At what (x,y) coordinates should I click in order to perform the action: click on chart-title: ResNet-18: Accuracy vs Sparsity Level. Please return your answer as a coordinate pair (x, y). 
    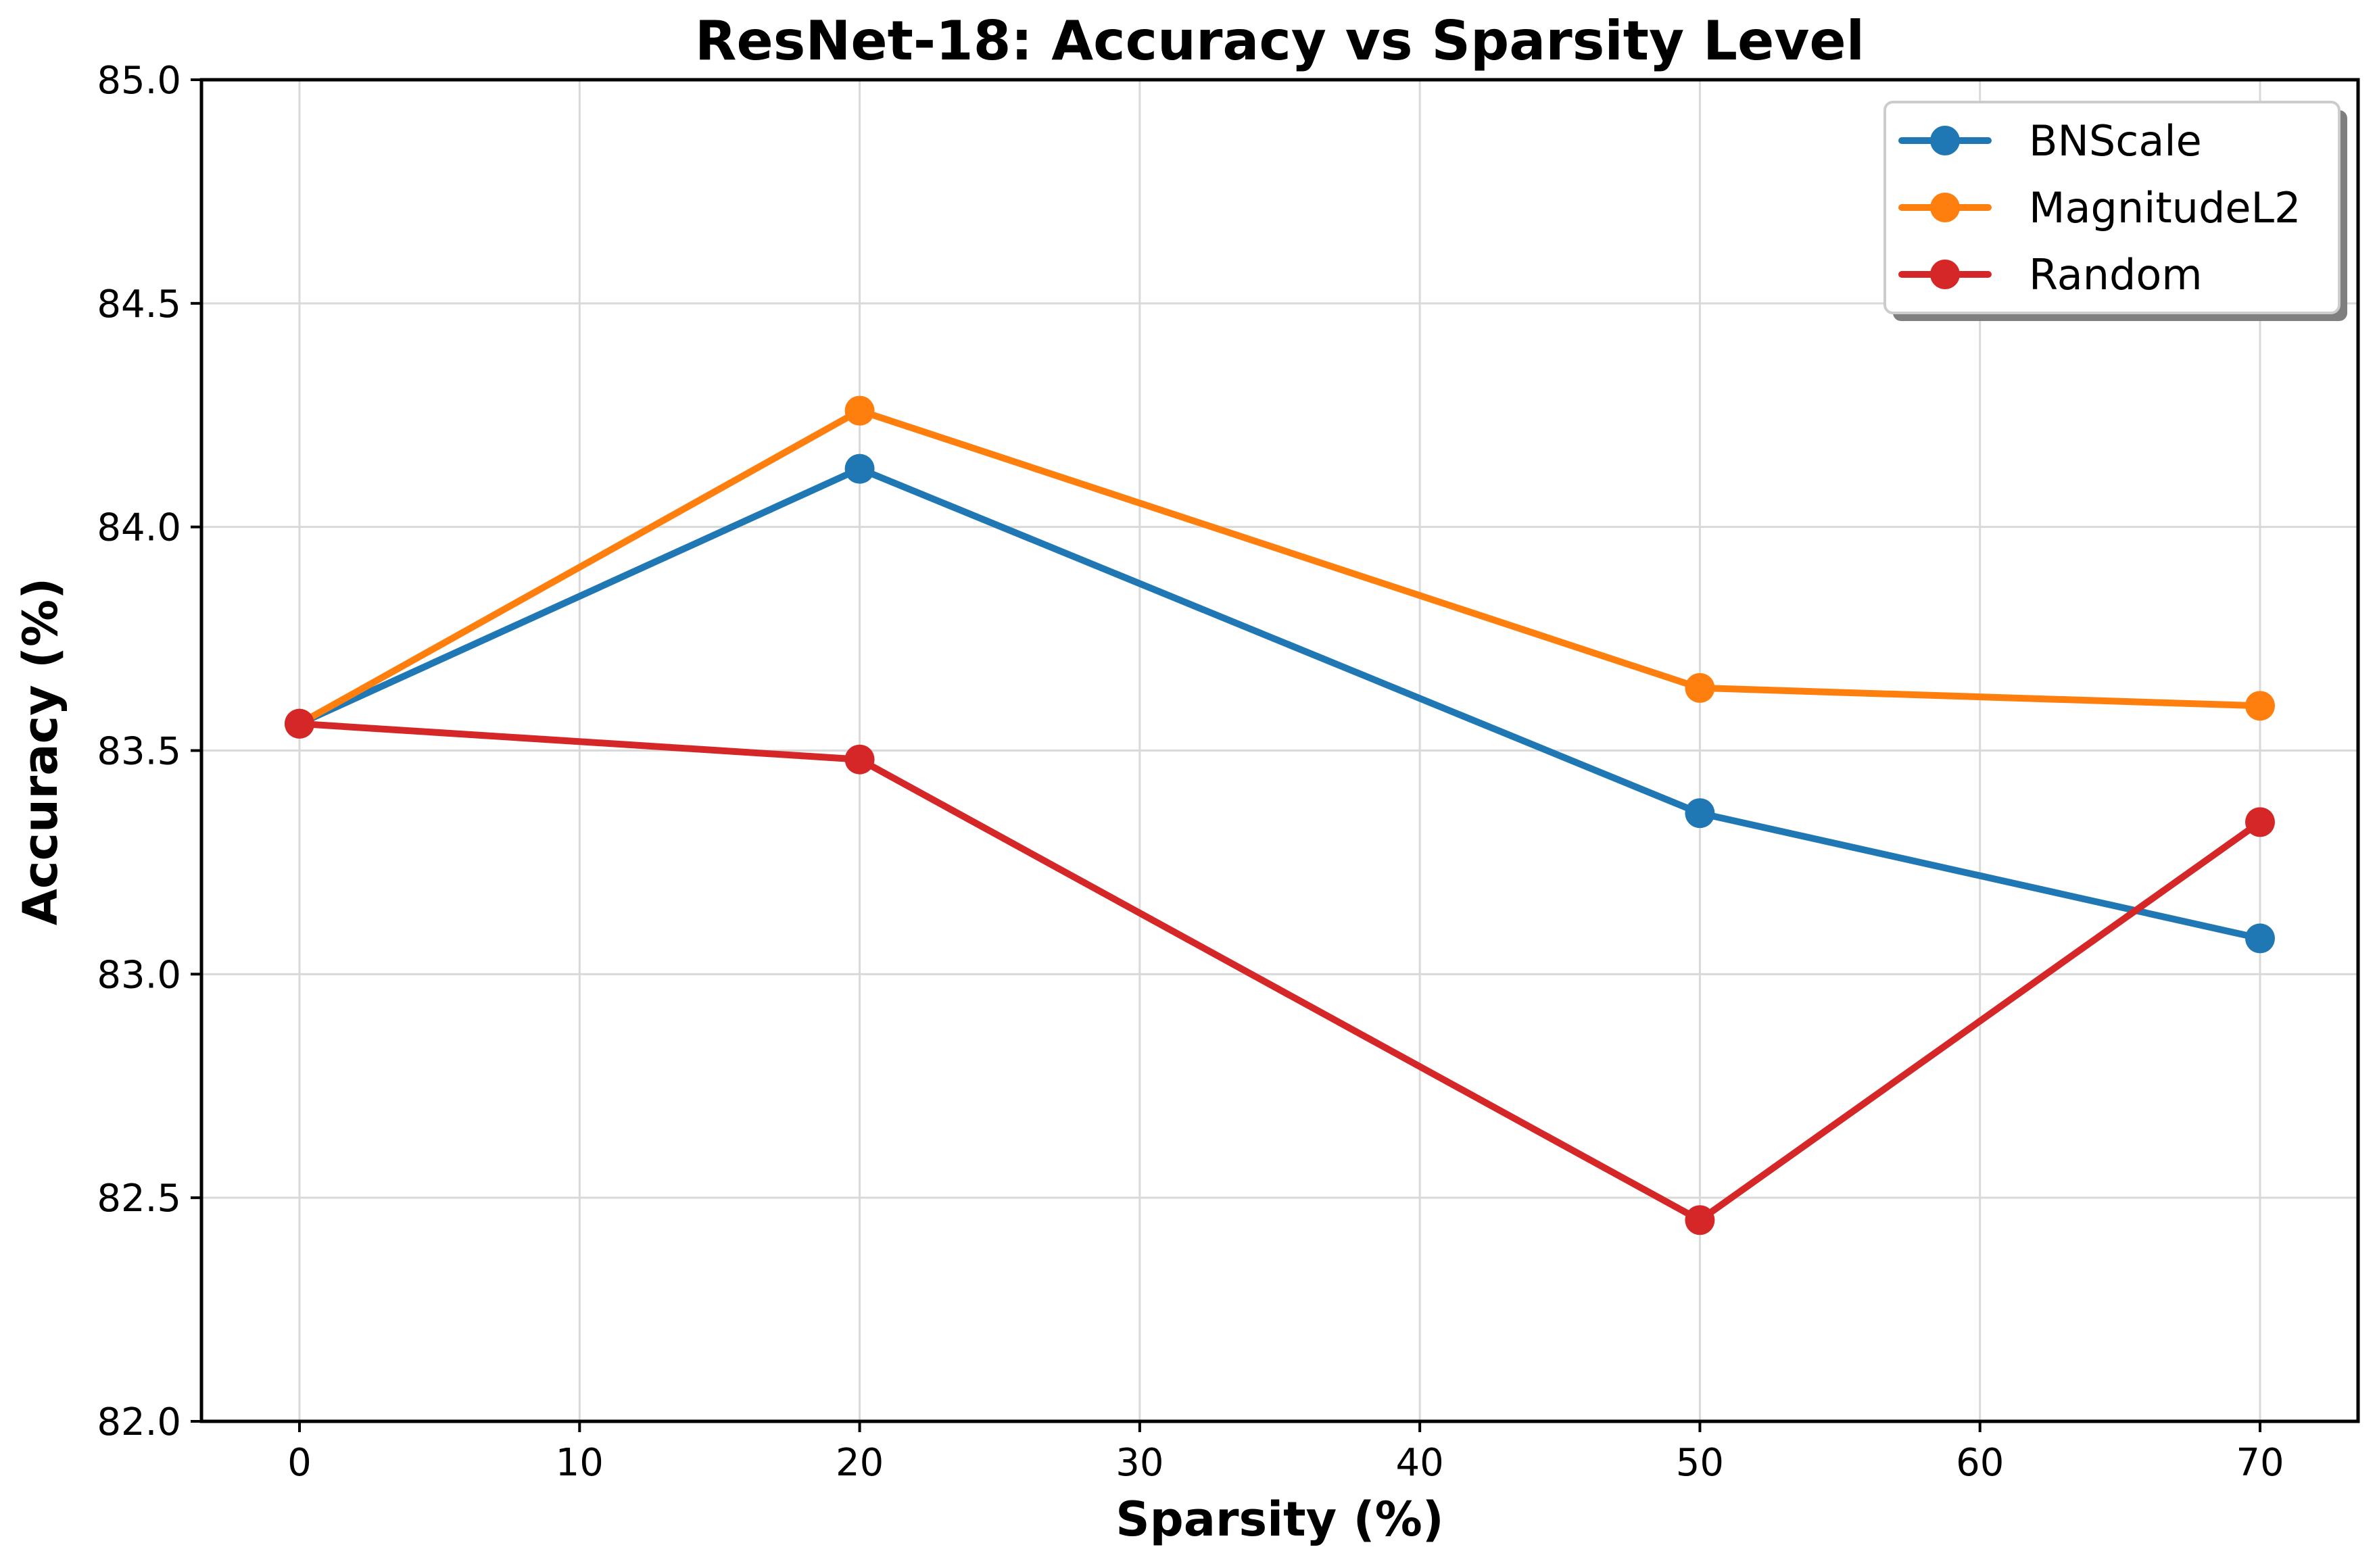
    Looking at the image, I should click on (1280, 40).